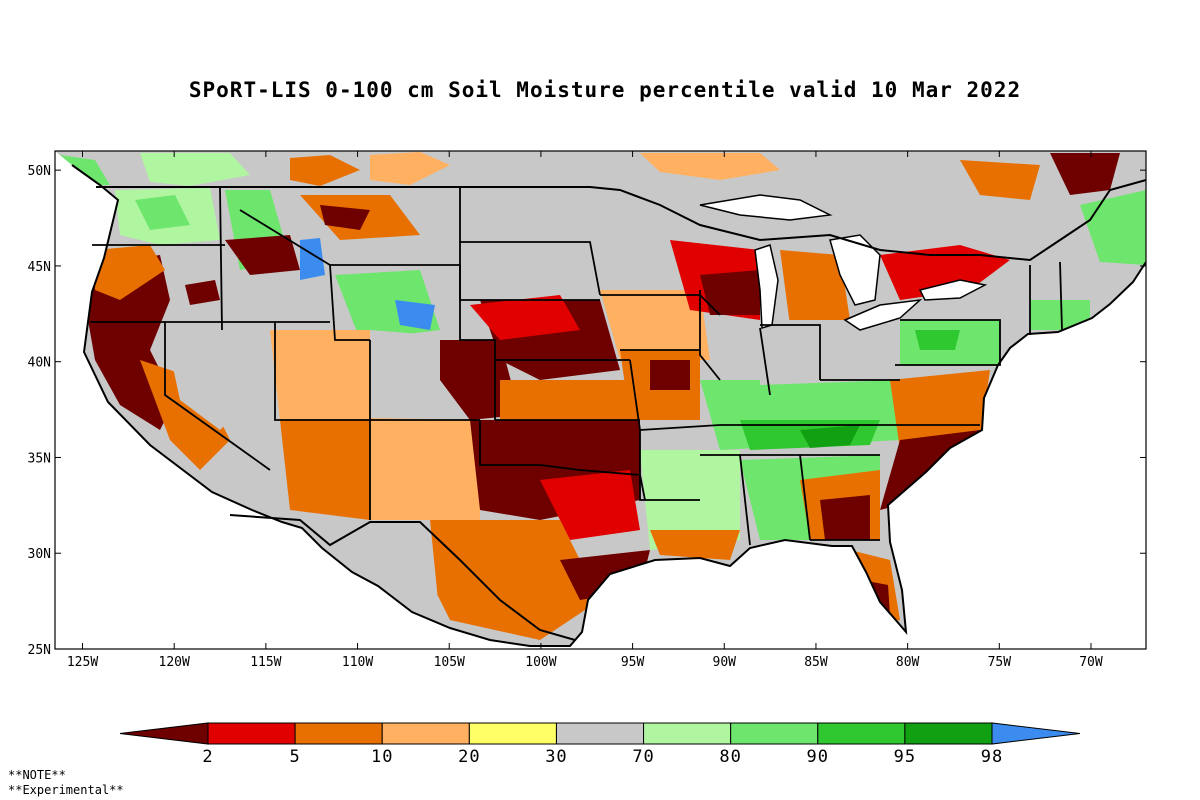  Describe the element at coordinates (855, 270) in the screenshot. I see `lake-huron` at that location.